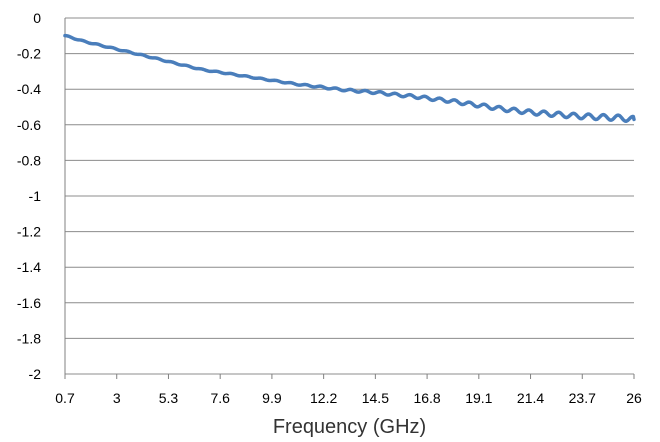 This screenshot has height=442, width=660. What do you see at coordinates (117, 398) in the screenshot?
I see `x-tick-label: 3` at bounding box center [117, 398].